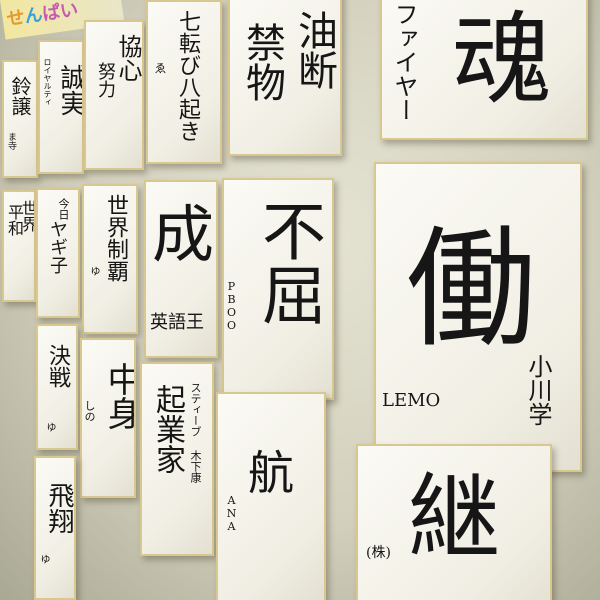 The image size is (600, 600). Describe the element at coordinates (20, 119) in the screenshot. I see `calligraphy-board: 鈴譲 ま寺` at that location.